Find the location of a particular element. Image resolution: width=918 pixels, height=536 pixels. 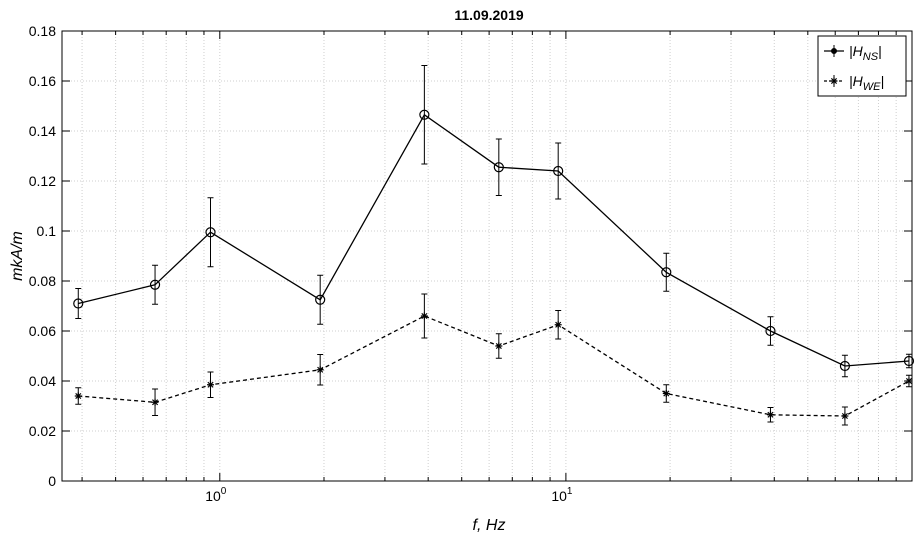

chart-title: 11.09.2019 is located at coordinates (489, 15).